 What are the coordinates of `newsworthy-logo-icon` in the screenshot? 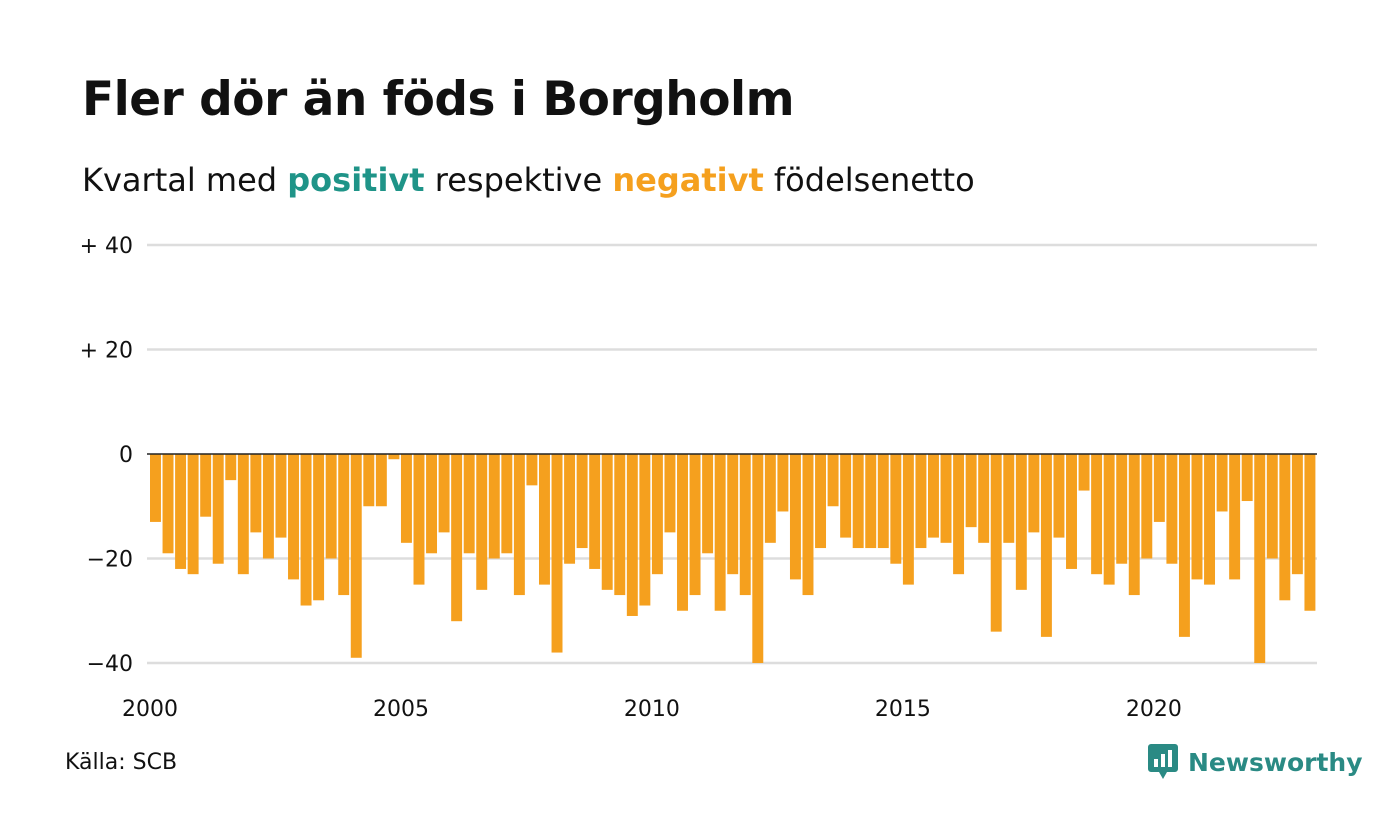 It's located at (1163, 761).